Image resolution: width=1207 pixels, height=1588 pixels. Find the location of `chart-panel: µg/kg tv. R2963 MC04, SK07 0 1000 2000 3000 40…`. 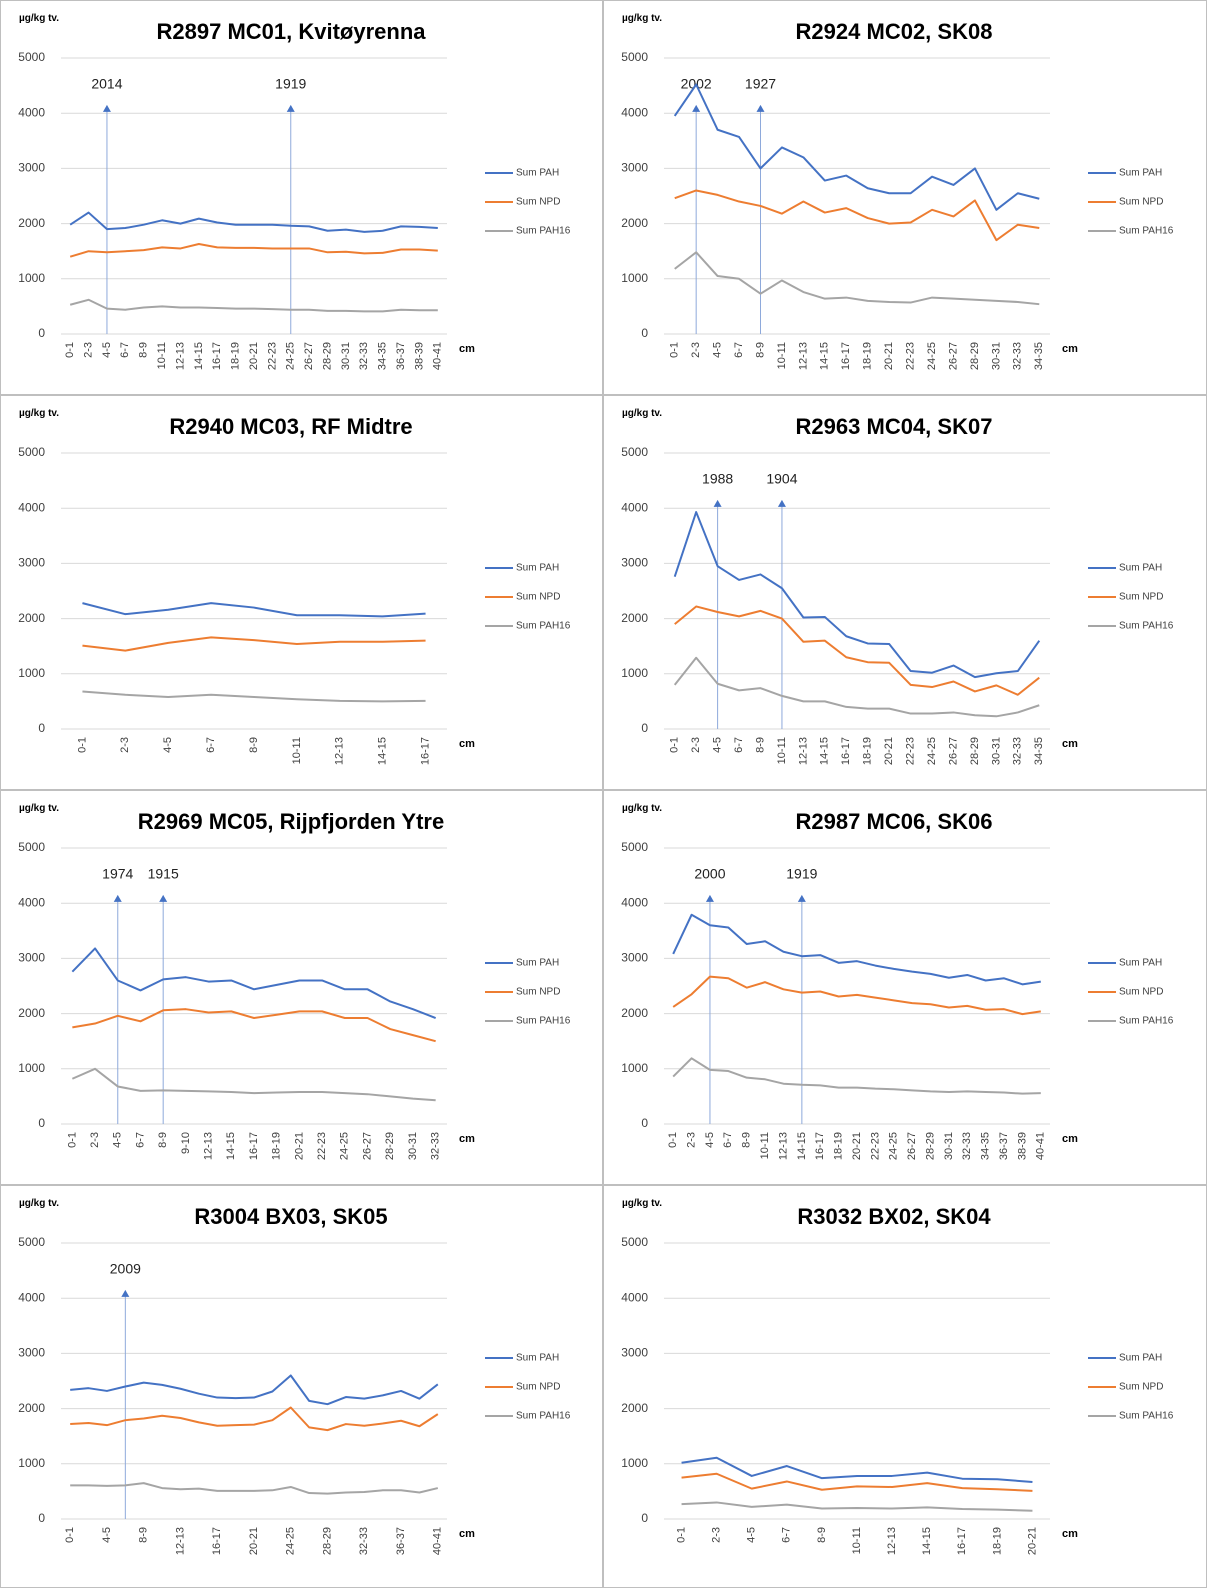

chart-panel: µg/kg tv. R2963 MC04, SK07 0 1000 2000 3000 40… is located at coordinates (905, 592).